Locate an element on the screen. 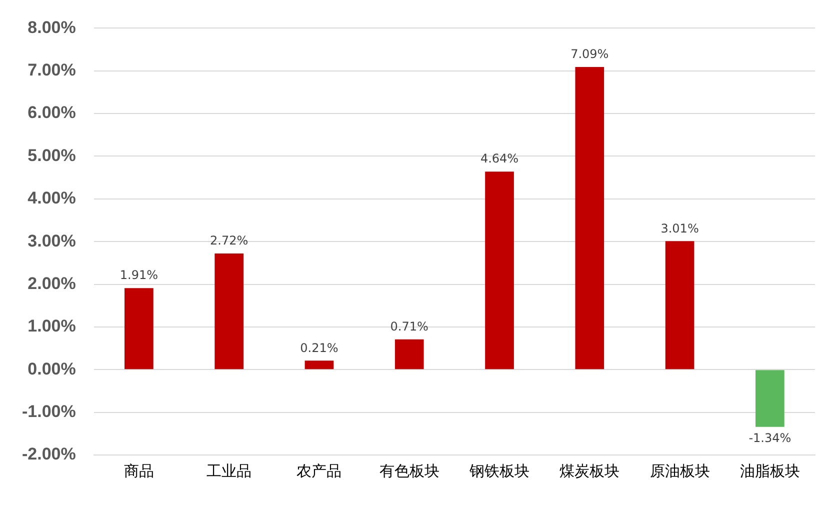  data-label: 2.72% is located at coordinates (229, 241).